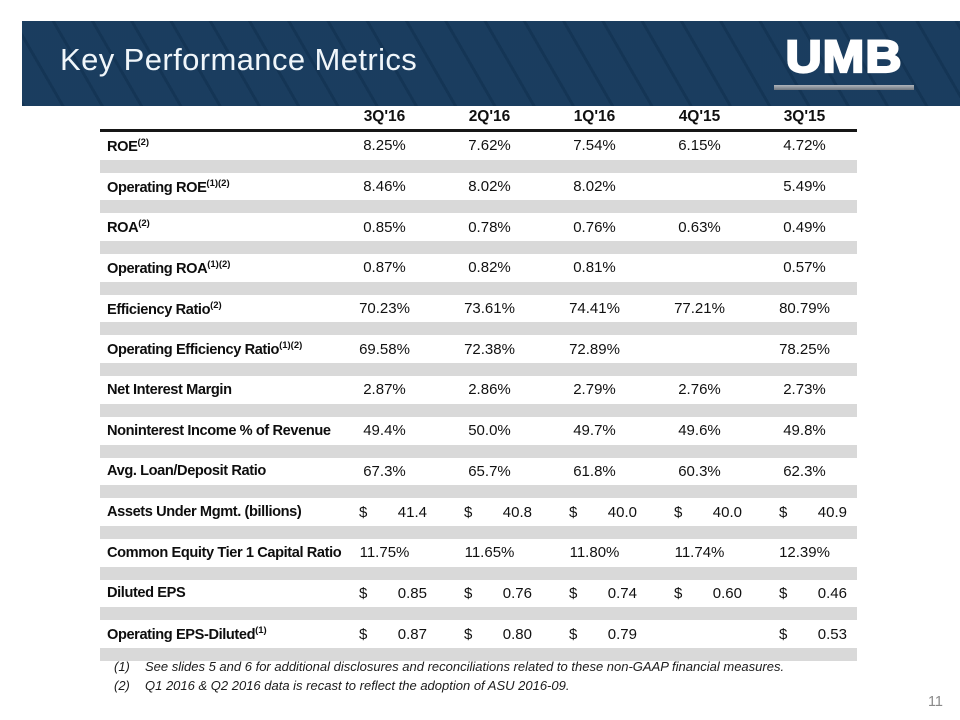 This screenshot has height=720, width=960. What do you see at coordinates (384, 512) in the screenshot?
I see `metric-value-cell: $41.4` at bounding box center [384, 512].